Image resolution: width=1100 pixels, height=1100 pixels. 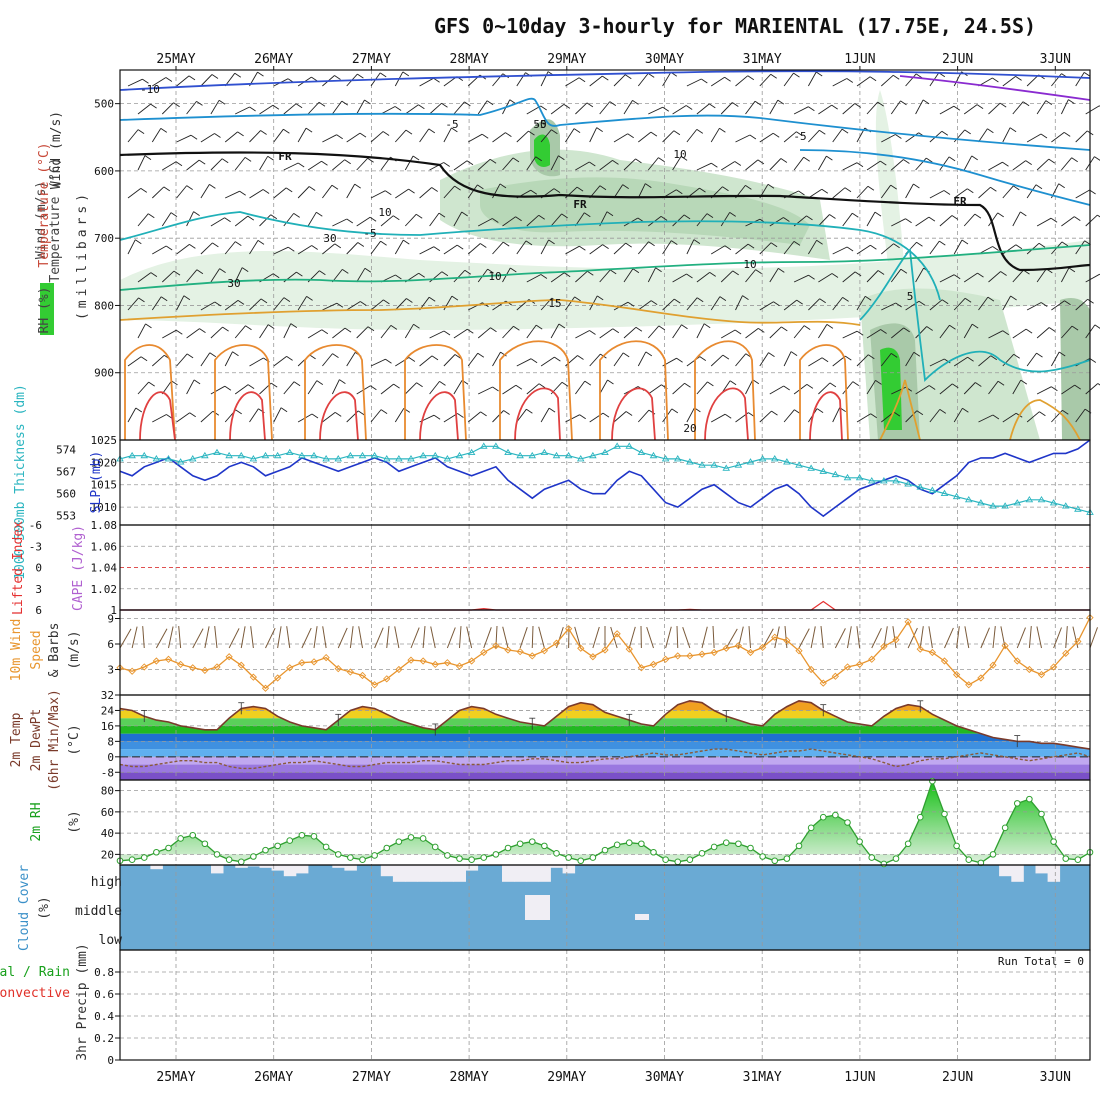 What do you see at coordinates (605, 722) in the screenshot?
I see `temp-color-band` at bounding box center [605, 722].